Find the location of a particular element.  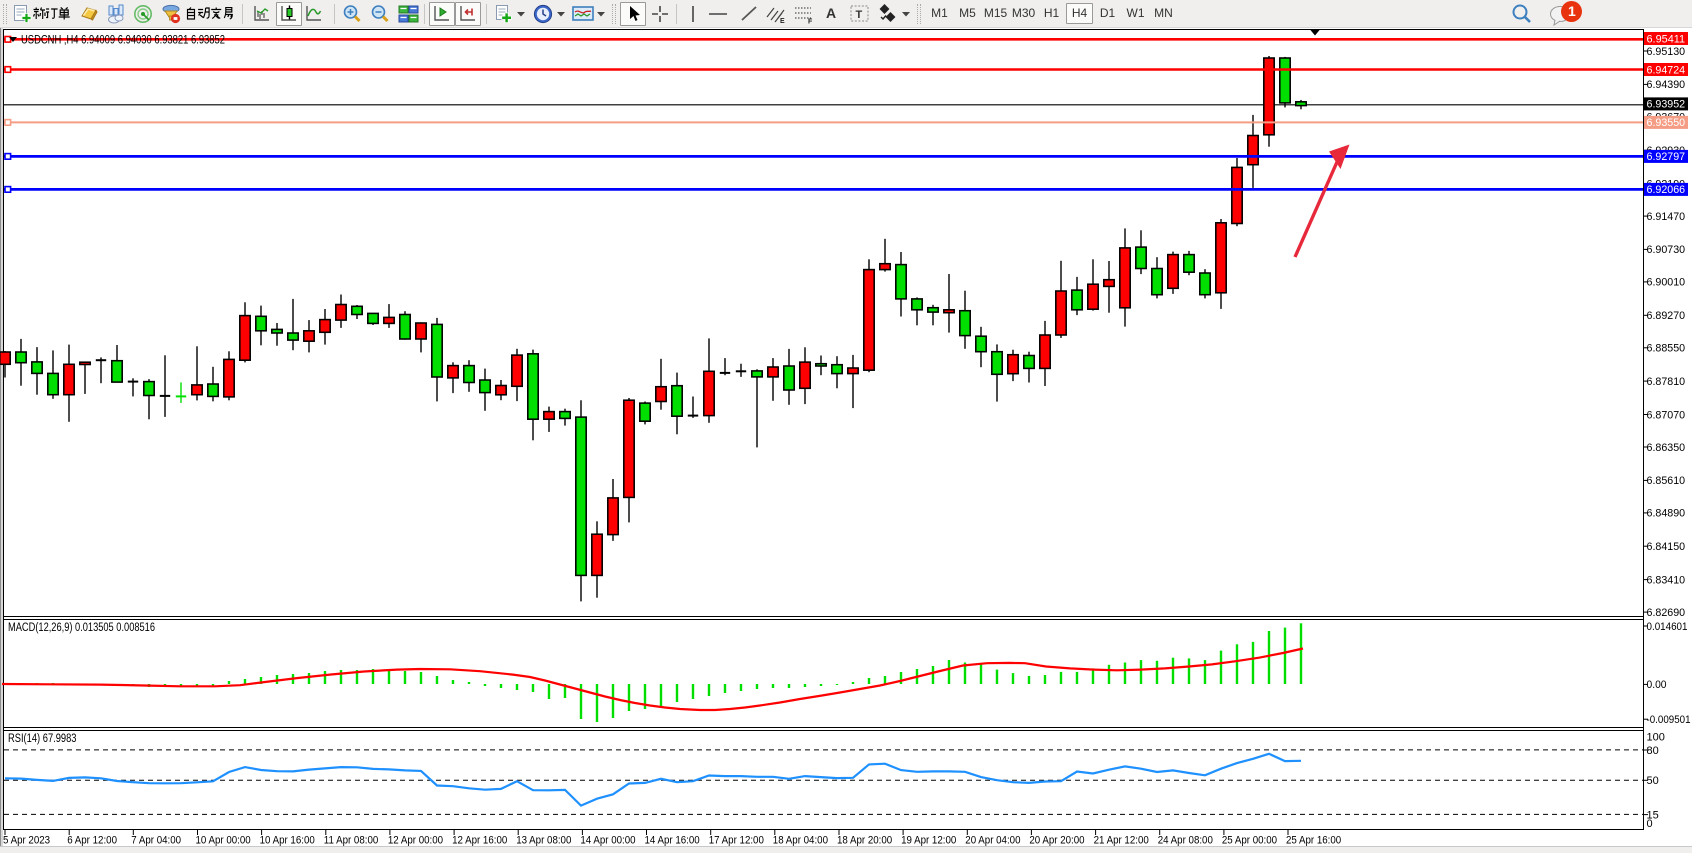

svg-text: 6.83410 is located at coordinates (1666, 580).